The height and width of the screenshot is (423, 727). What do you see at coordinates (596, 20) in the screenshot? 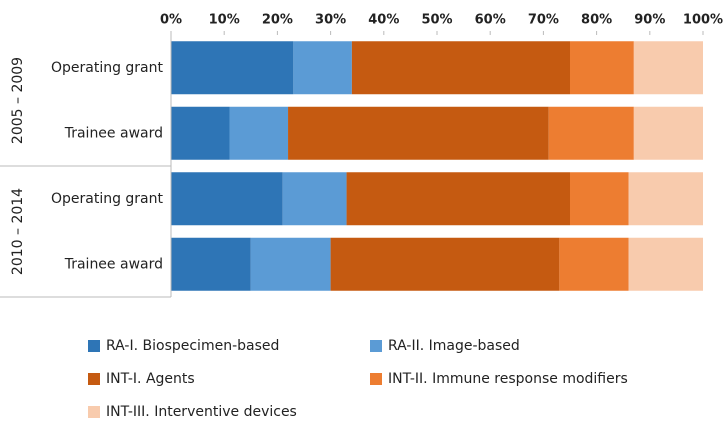
I see `x-tick-label: 80%` at bounding box center [596, 20].